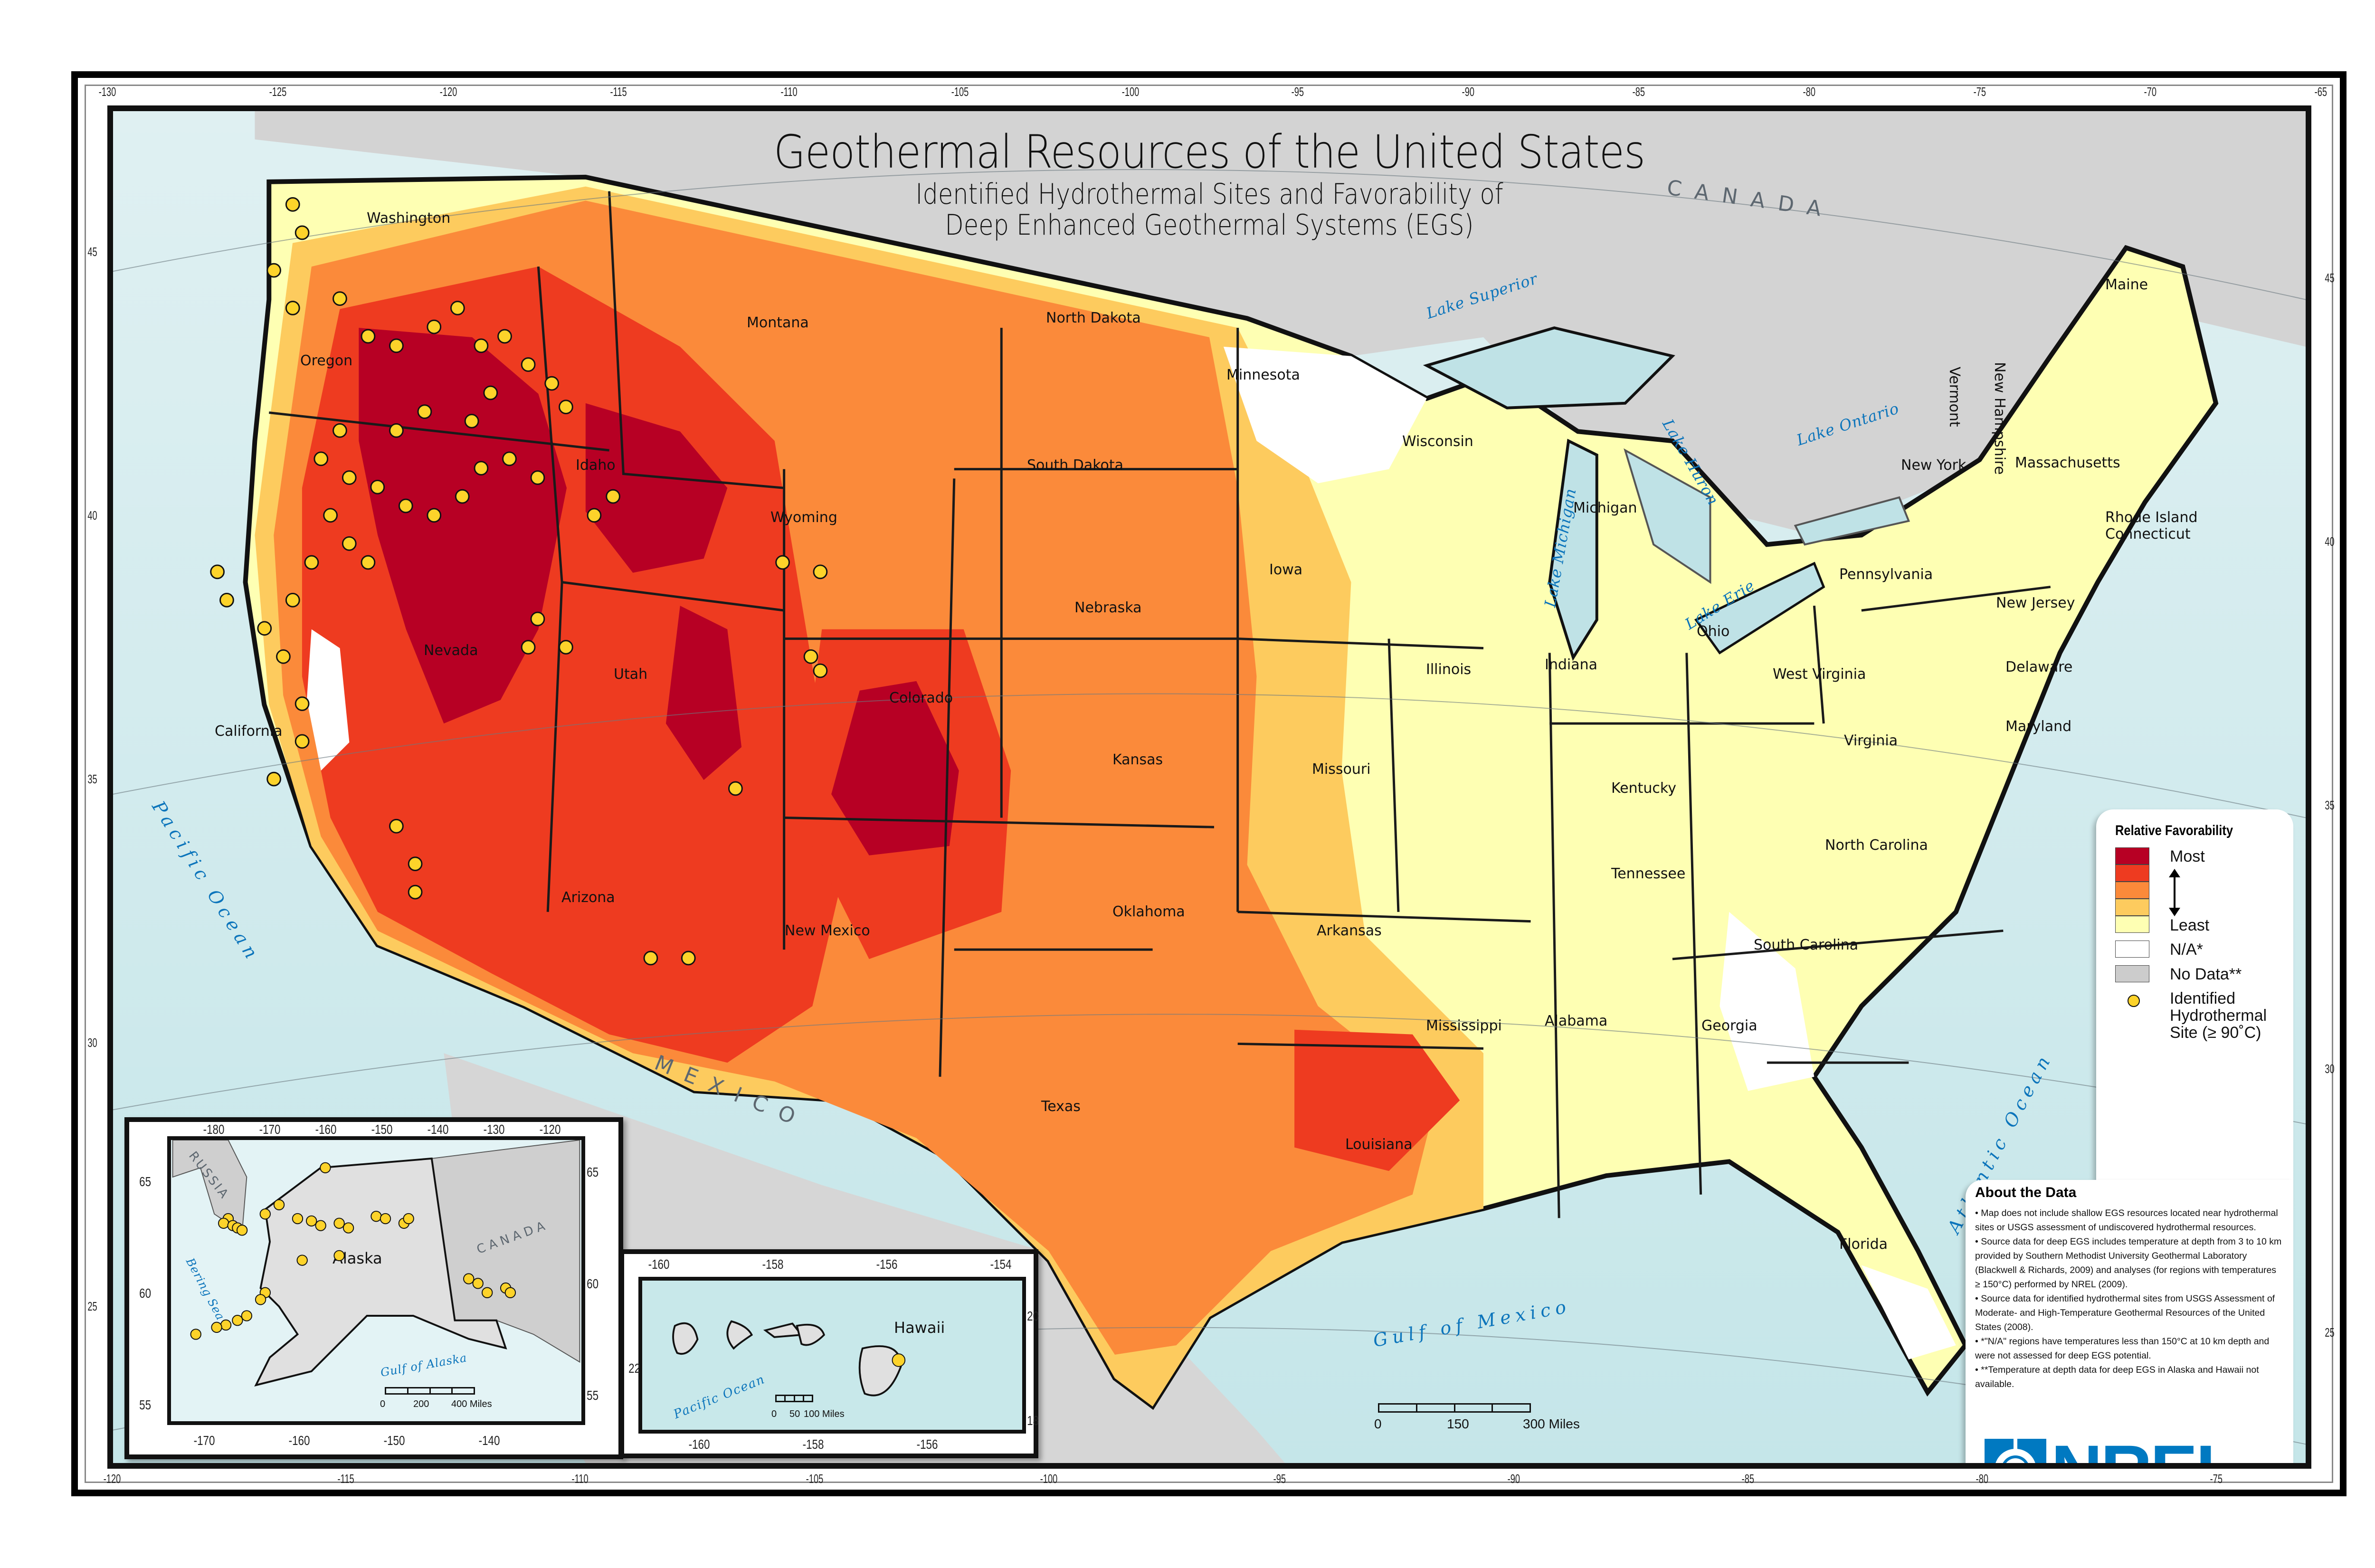 The image size is (2375, 1568). I want to click on inset-coordinate-tick: -120, so click(550, 1129).